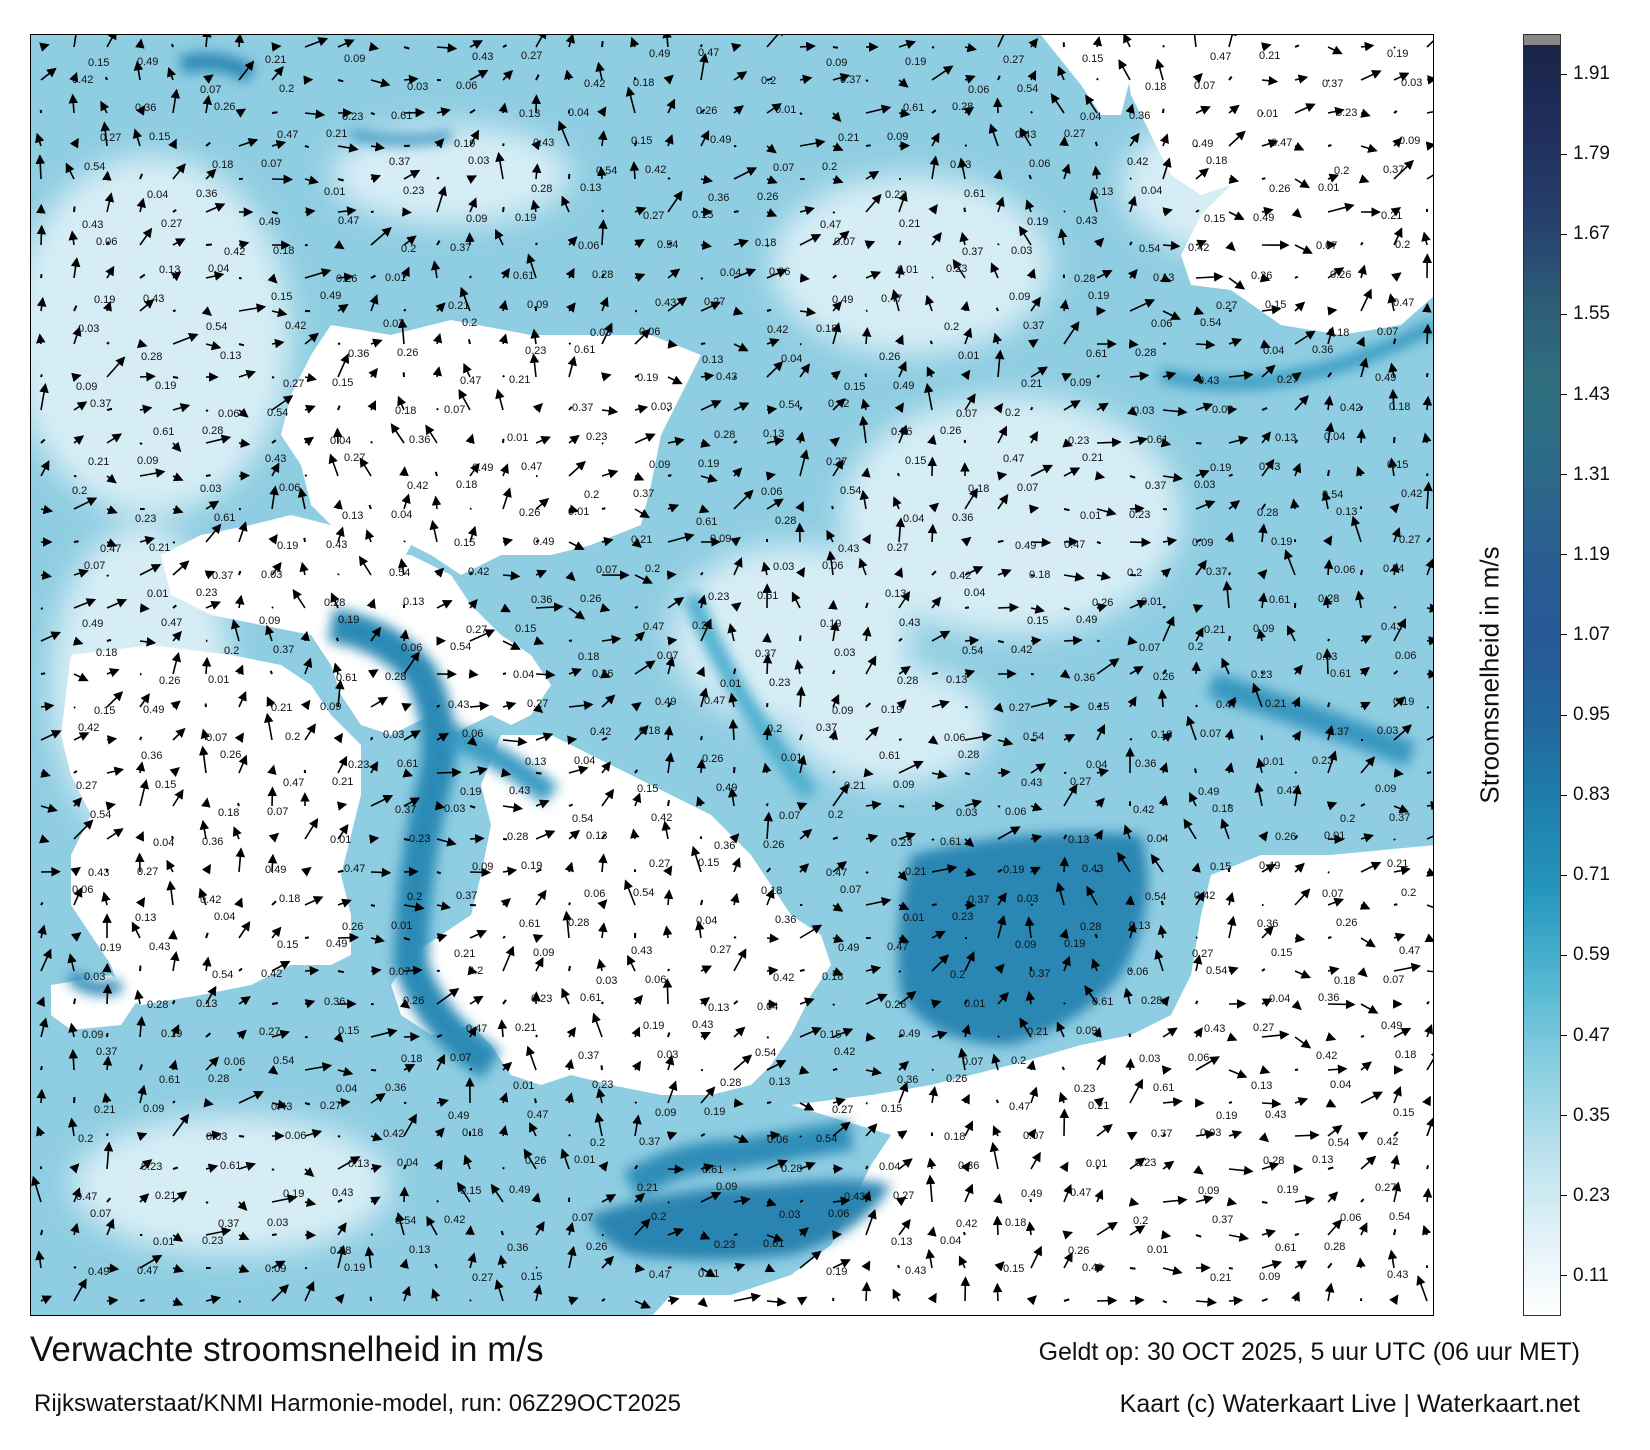 The image size is (1650, 1450). I want to click on speed-value-label: 0.07, so click(454, 410).